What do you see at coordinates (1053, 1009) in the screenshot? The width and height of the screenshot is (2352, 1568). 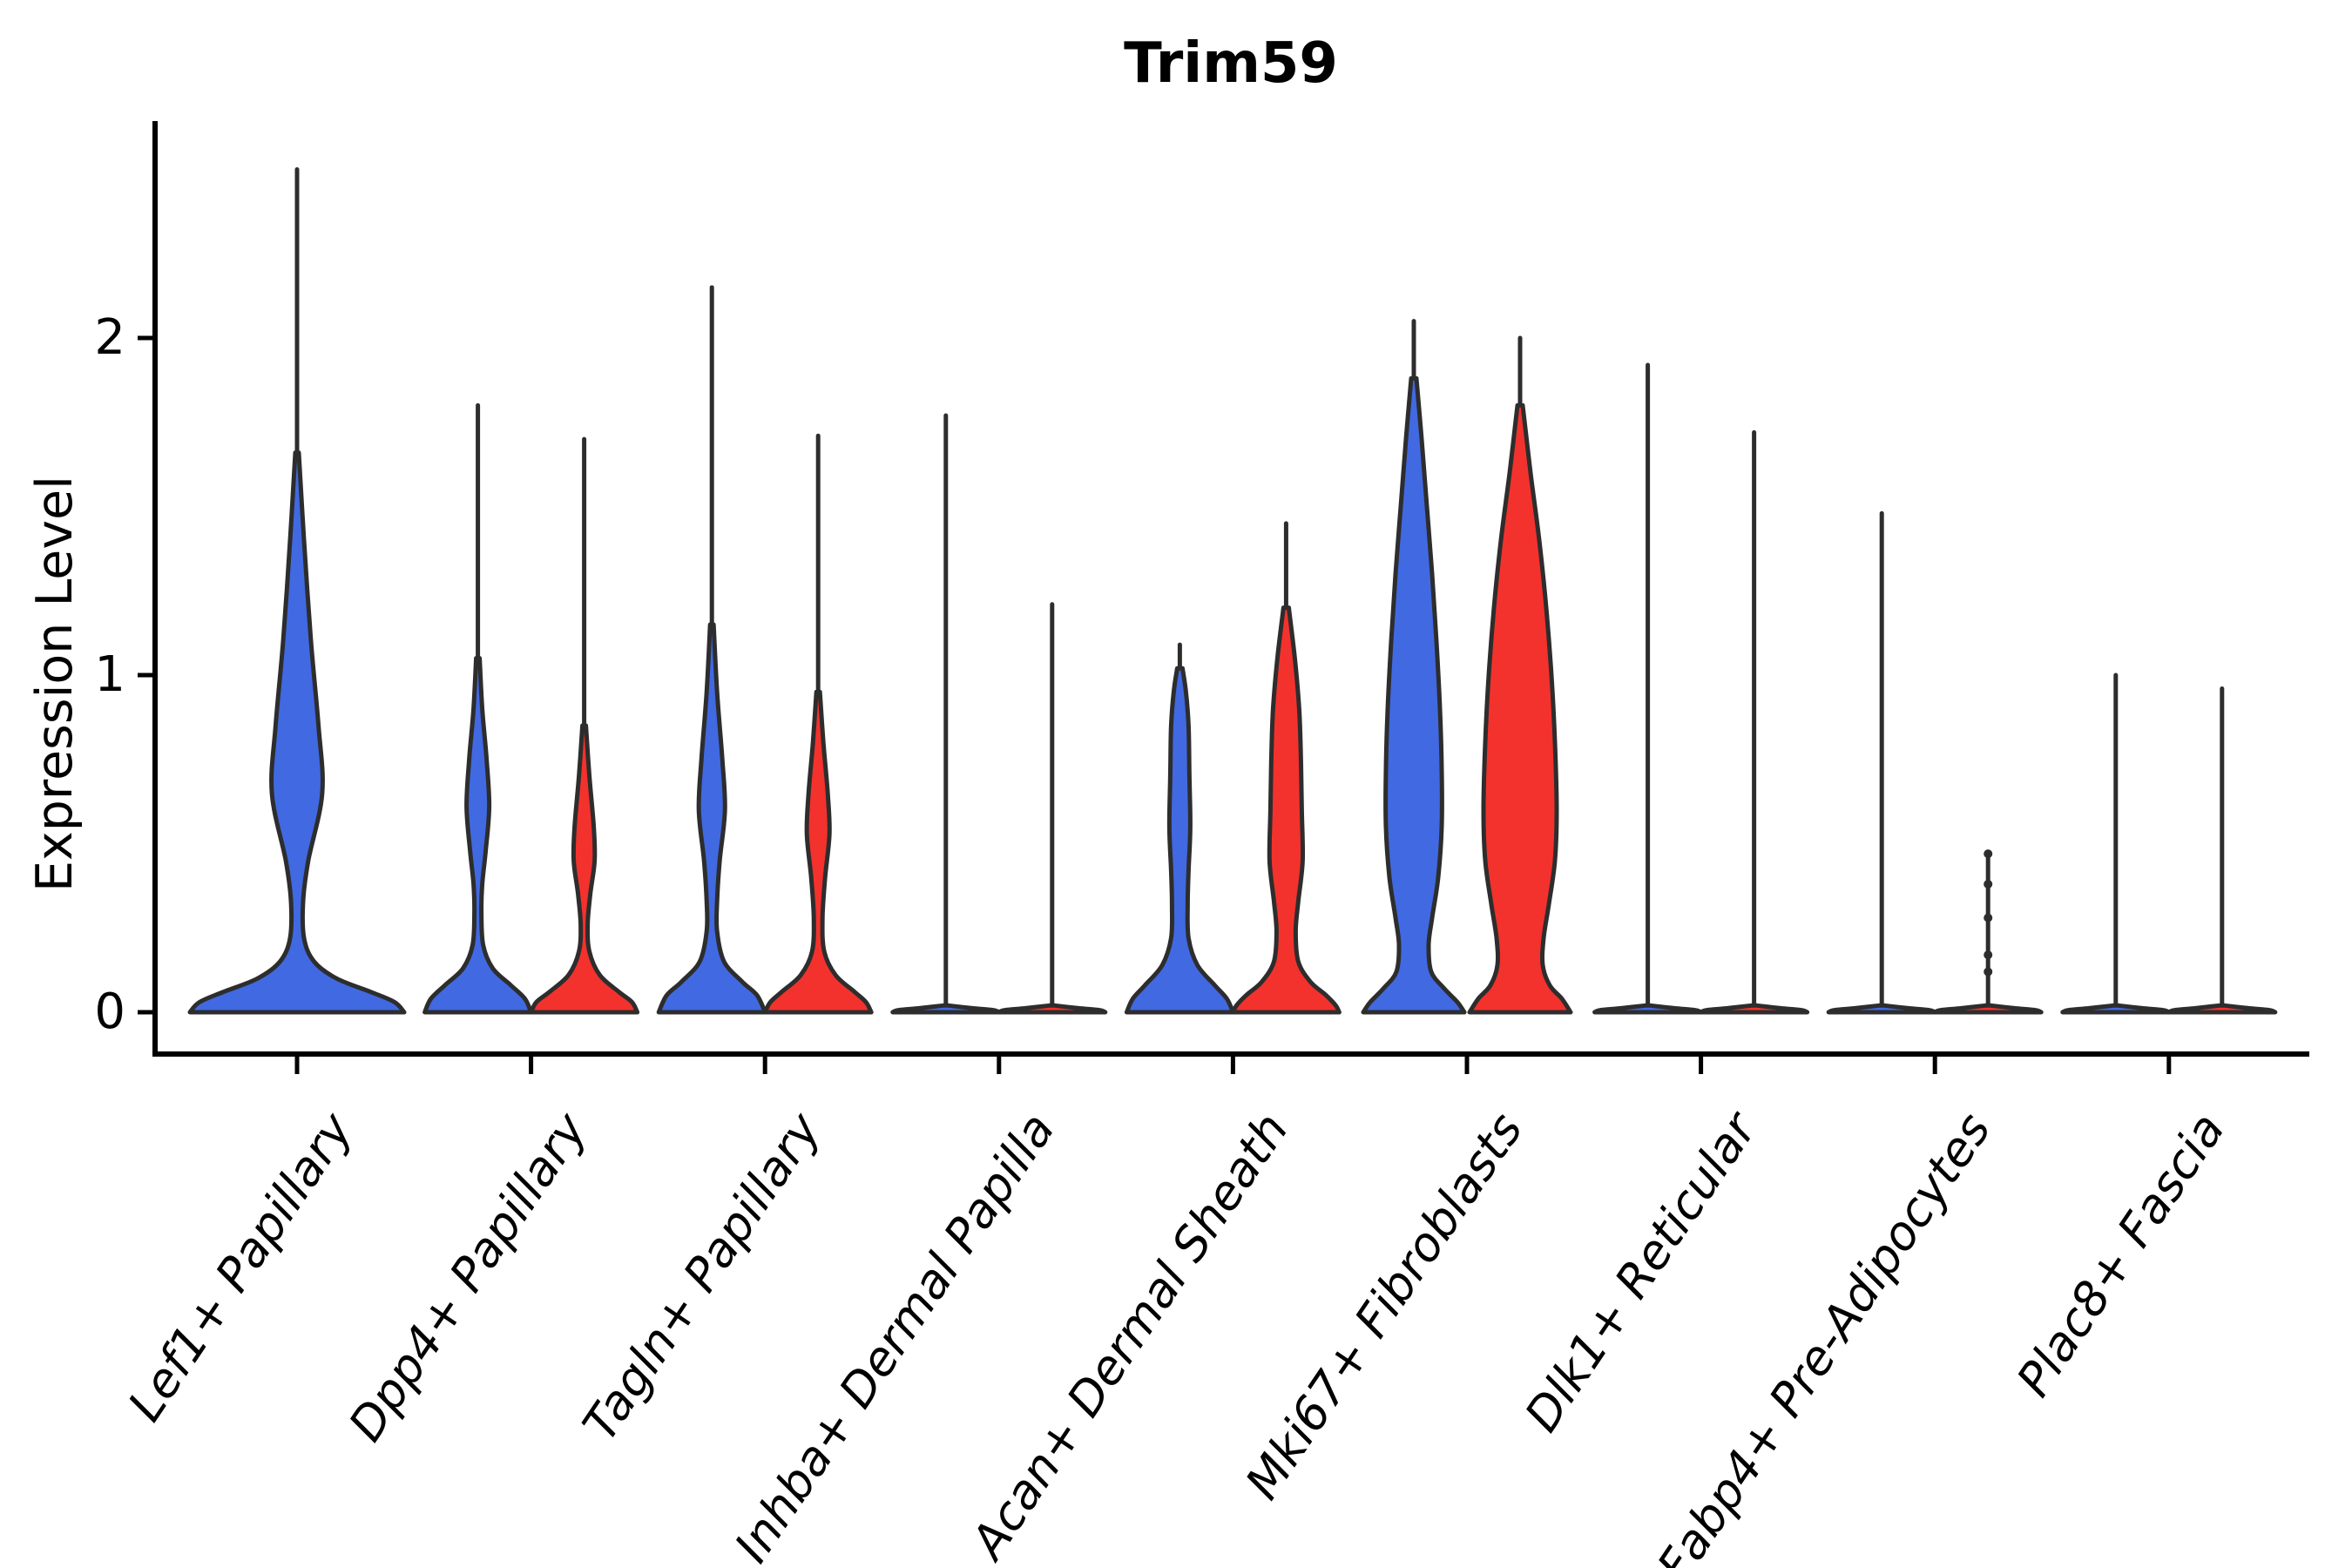 I see `violin-3-red` at bounding box center [1053, 1009].